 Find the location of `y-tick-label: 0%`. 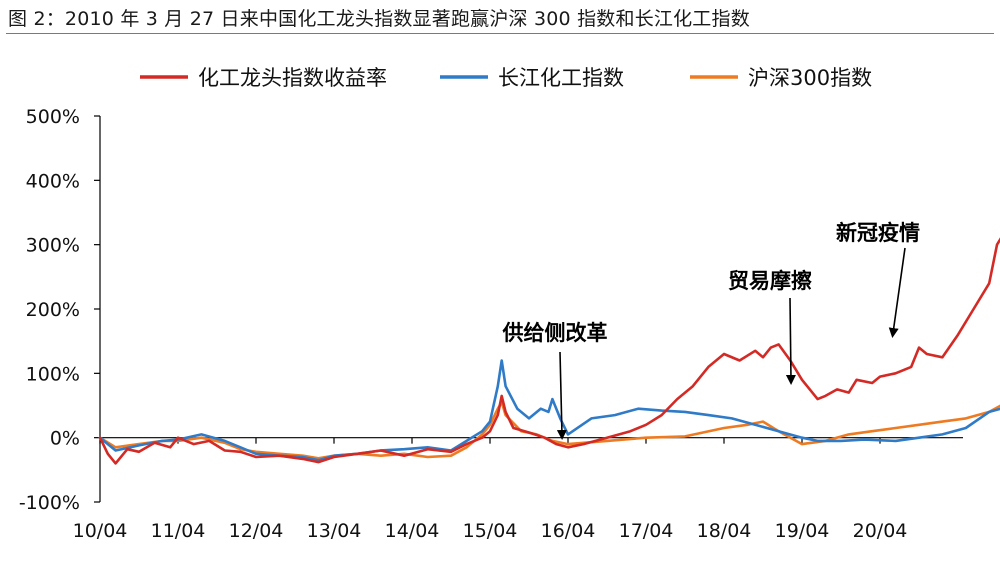

y-tick-label: 0% is located at coordinates (65, 439).